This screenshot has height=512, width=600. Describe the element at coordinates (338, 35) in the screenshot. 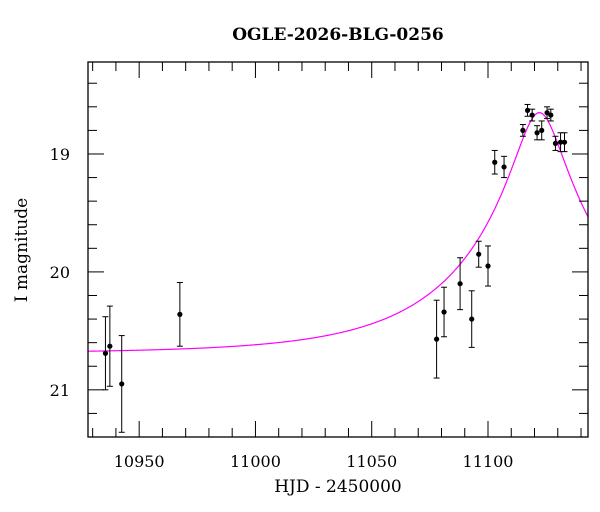

I see `chart-title: OGLE-2026-BLG-0256` at that location.